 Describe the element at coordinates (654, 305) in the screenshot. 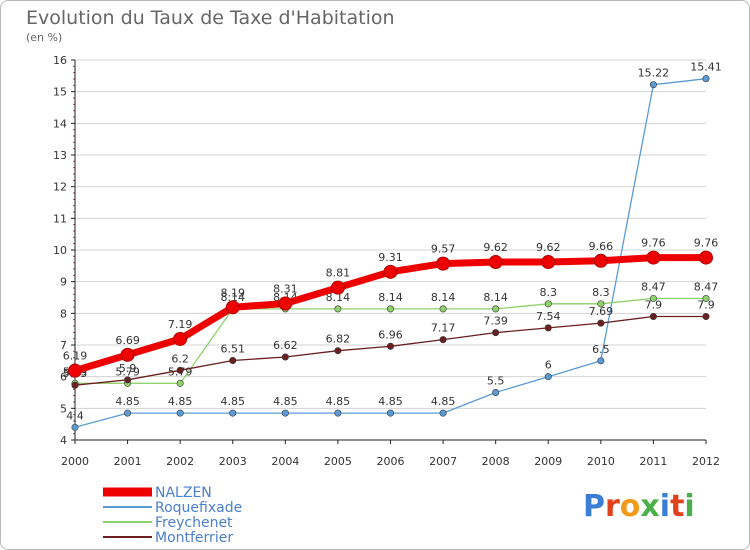

I see `data-label: 7.9` at that location.